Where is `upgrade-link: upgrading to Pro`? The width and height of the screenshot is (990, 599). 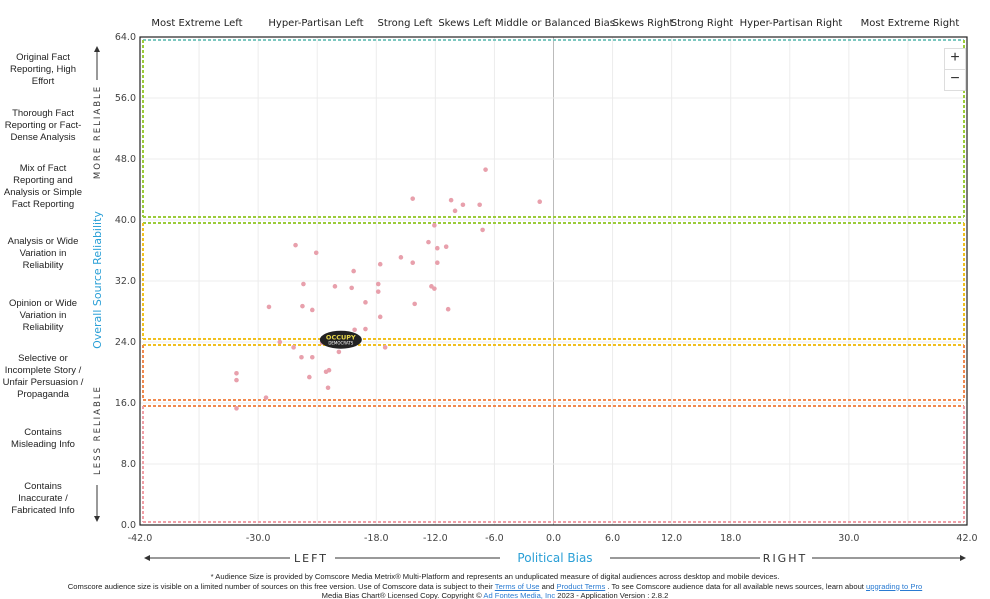
upgrade-link: upgrading to Pro is located at coordinates (894, 586).